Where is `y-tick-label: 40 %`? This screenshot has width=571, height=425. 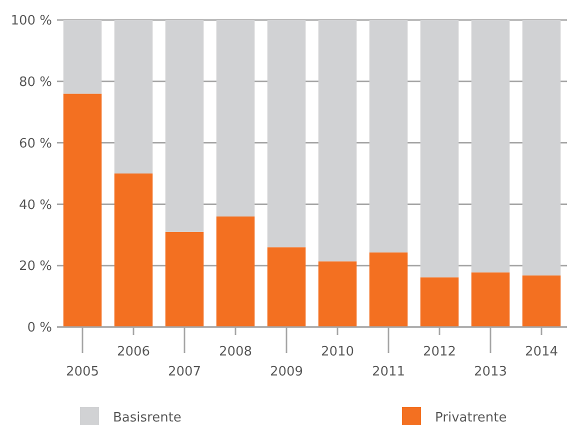
y-tick-label: 40 % is located at coordinates (35, 205).